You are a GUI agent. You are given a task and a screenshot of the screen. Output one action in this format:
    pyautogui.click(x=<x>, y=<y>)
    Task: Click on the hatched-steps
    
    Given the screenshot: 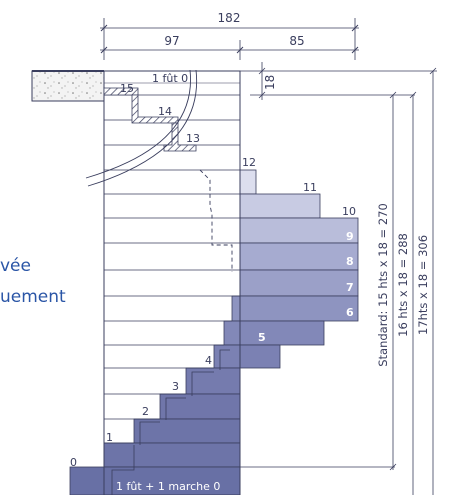 What is the action you would take?
    pyautogui.click(x=150, y=119)
    